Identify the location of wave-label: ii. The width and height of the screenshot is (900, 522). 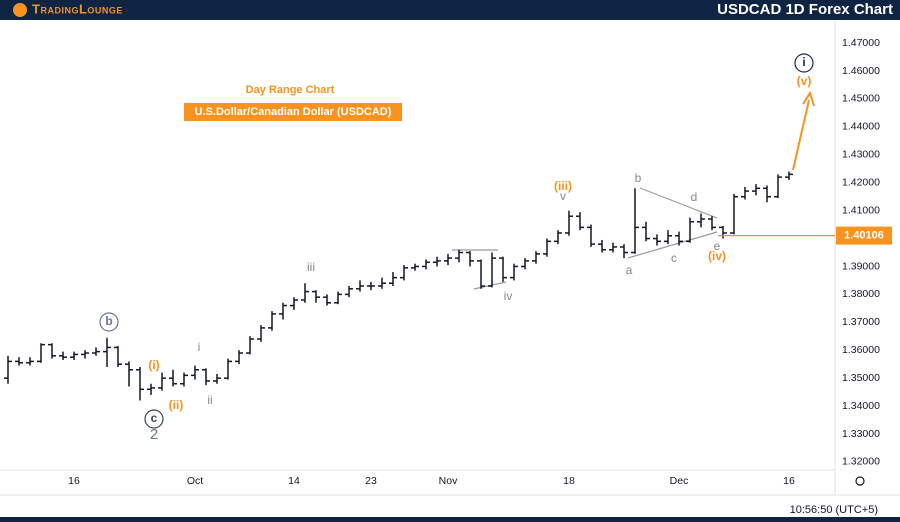
(209, 400).